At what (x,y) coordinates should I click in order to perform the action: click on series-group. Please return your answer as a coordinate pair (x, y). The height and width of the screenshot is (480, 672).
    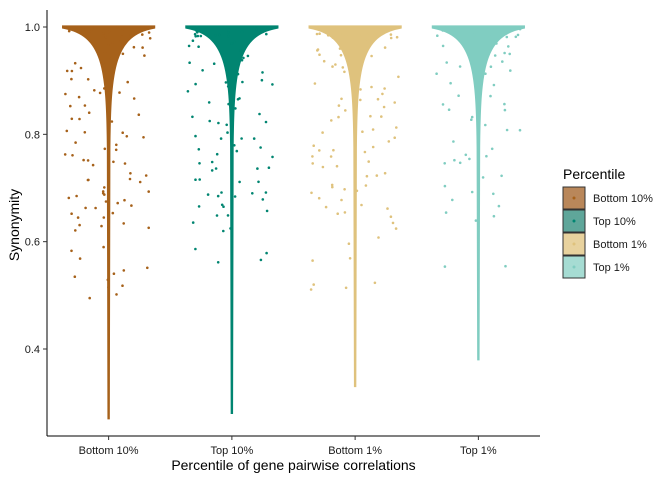
    Looking at the image, I should click on (109, 222).